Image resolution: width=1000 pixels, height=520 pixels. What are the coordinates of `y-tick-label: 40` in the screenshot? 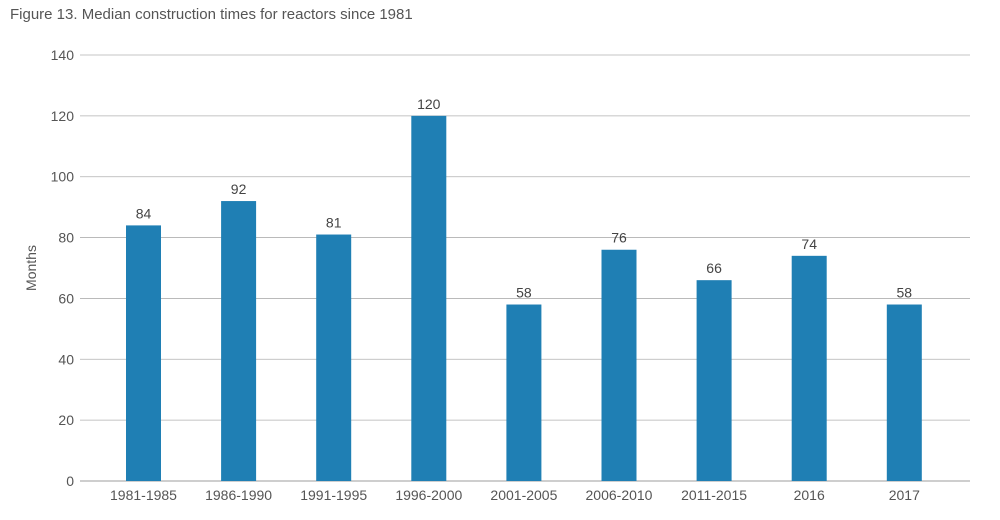 It's located at (66, 359).